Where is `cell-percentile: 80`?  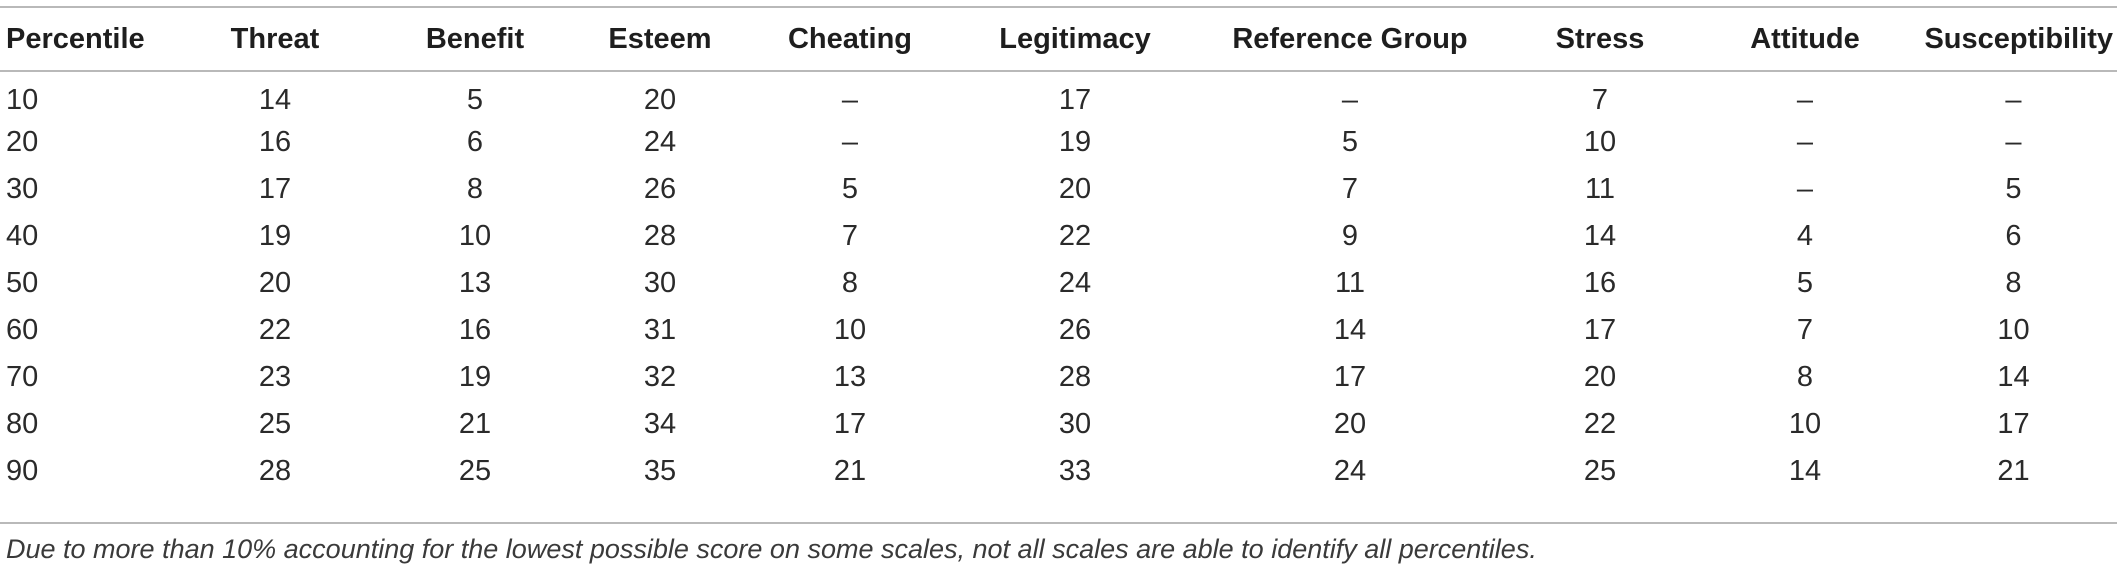 cell-percentile: 80 is located at coordinates (22, 424).